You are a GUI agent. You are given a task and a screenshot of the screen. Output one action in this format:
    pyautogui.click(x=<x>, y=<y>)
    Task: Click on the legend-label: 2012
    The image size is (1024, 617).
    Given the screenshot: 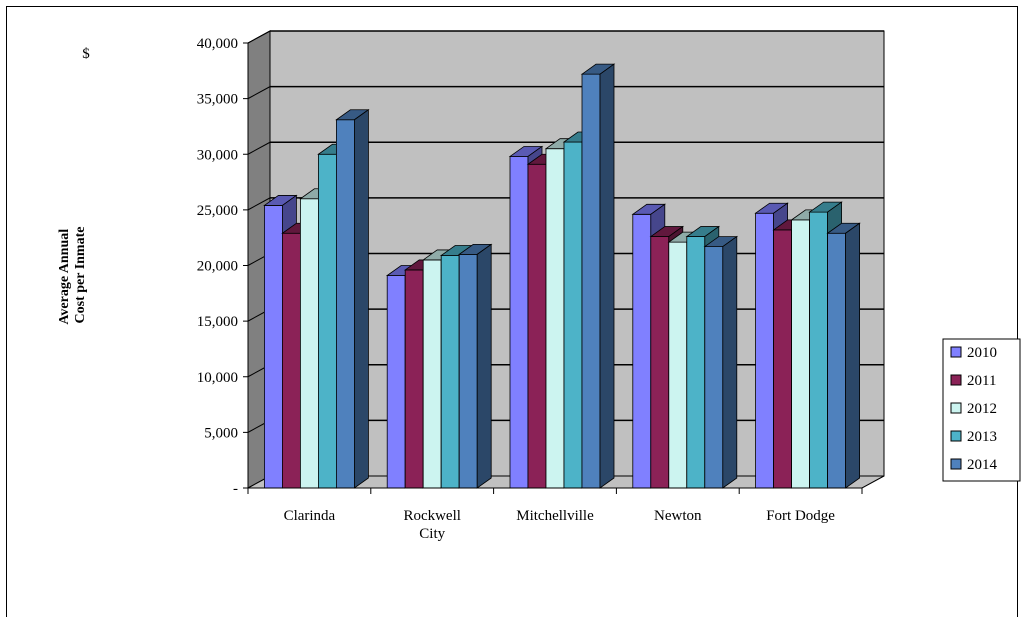 What is the action you would take?
    pyautogui.click(x=982, y=409)
    